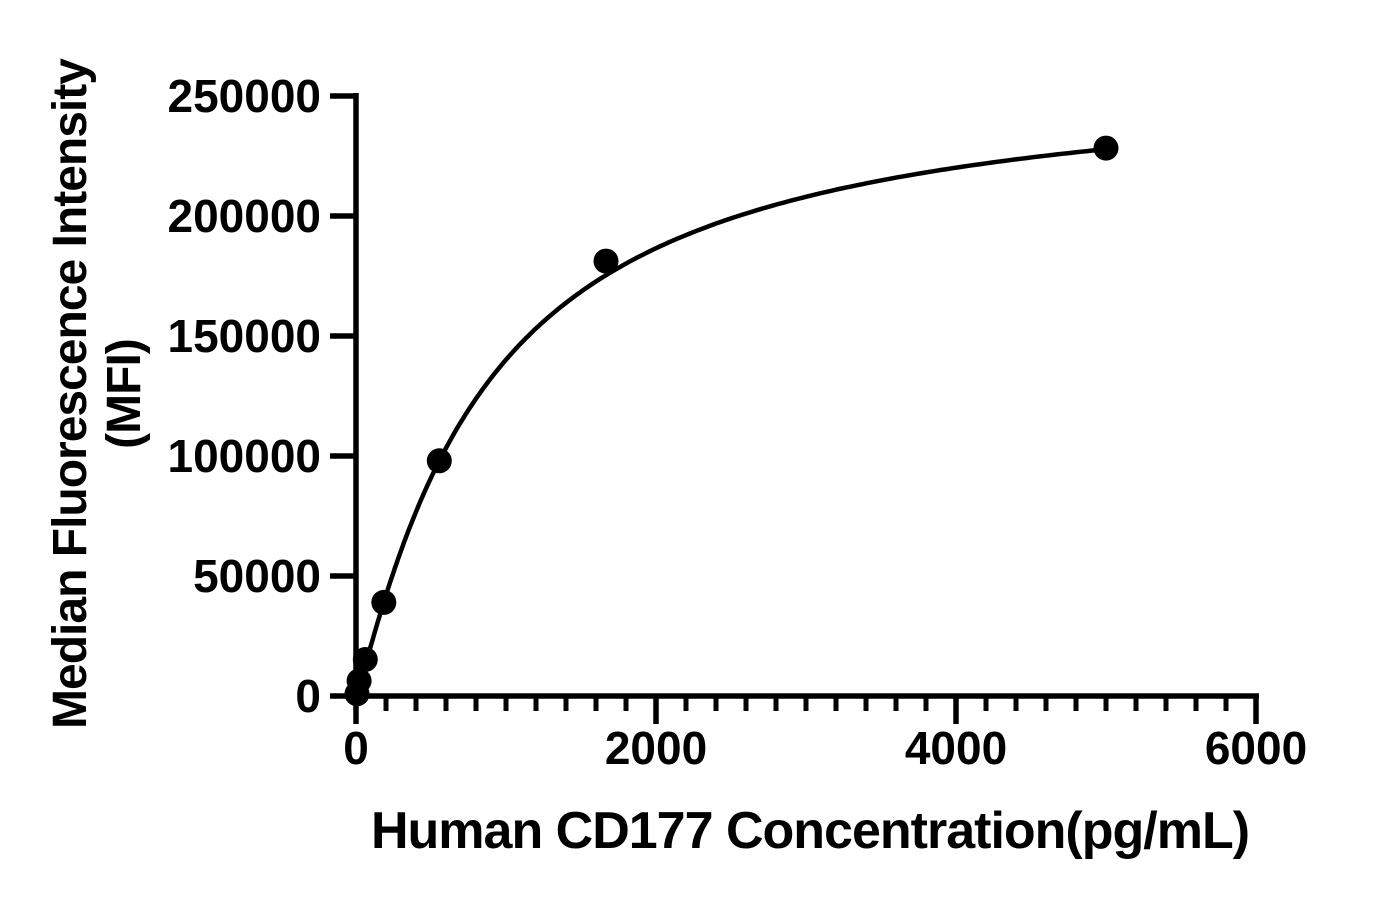 This screenshot has height=902, width=1394. I want to click on y-tick-label: 150000, so click(245, 336).